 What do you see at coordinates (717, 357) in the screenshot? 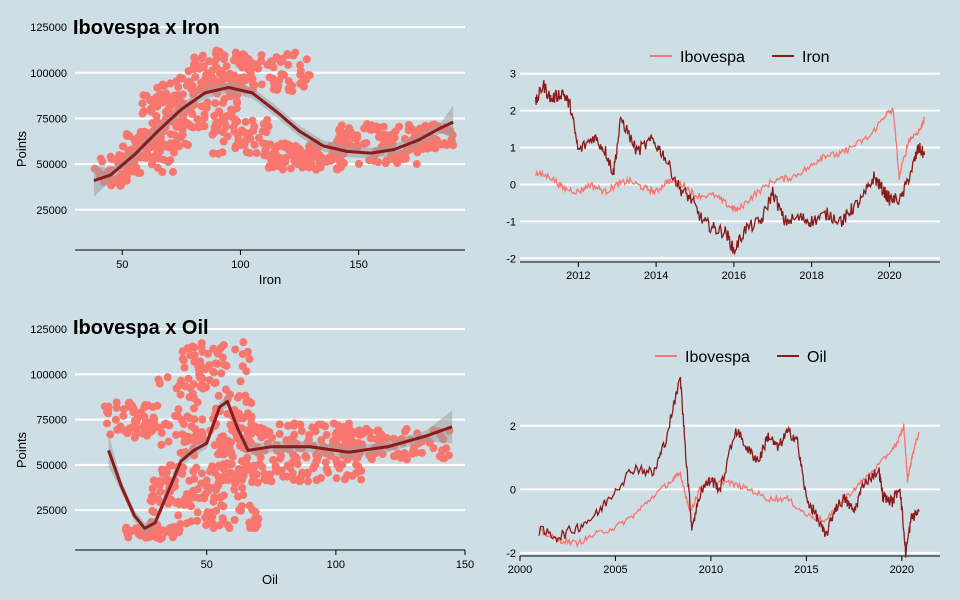
I see `legend-label: Ibovespa` at bounding box center [717, 357].